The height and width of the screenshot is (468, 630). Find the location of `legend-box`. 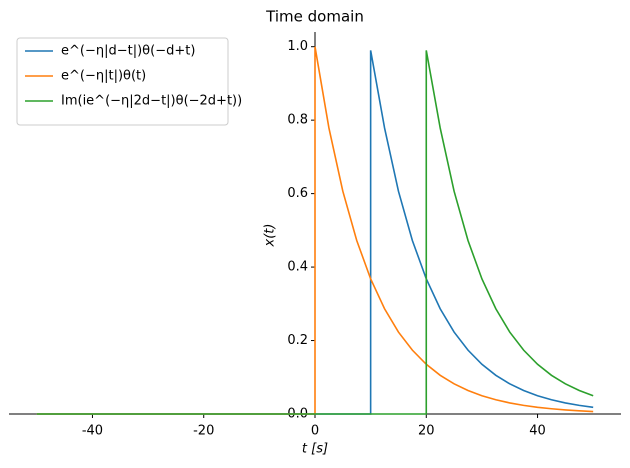

legend-box is located at coordinates (122, 81).